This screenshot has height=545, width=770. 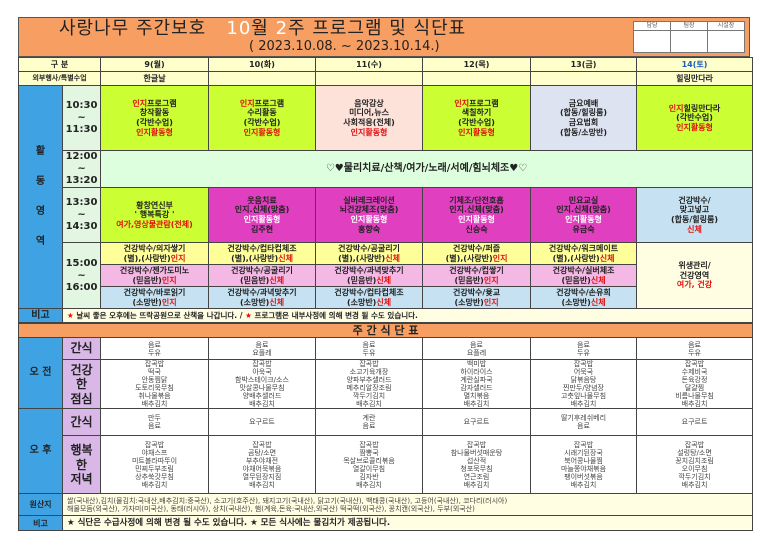 I want to click on menu-item: 깍두기김치, so click(x=369, y=396).